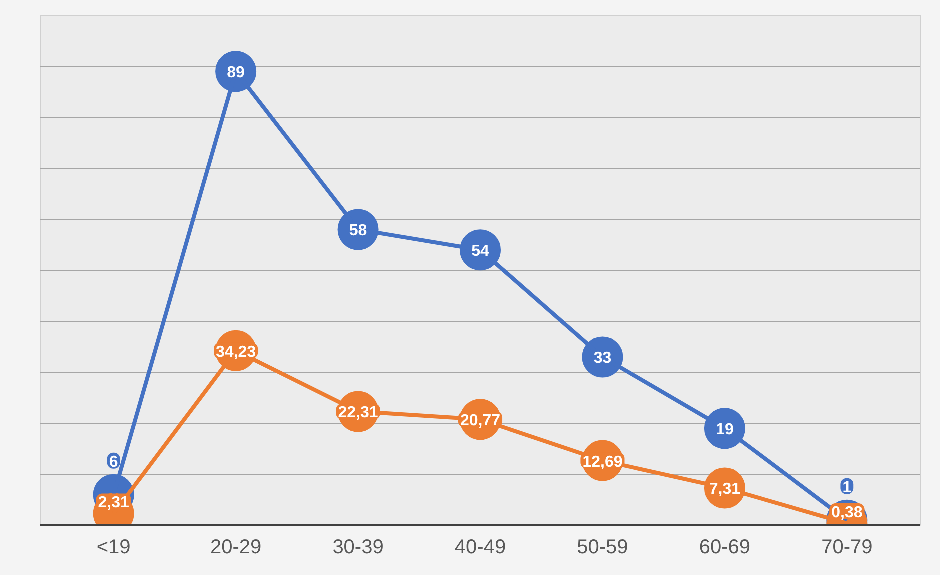  I want to click on data-label: 34,23, so click(236, 352).